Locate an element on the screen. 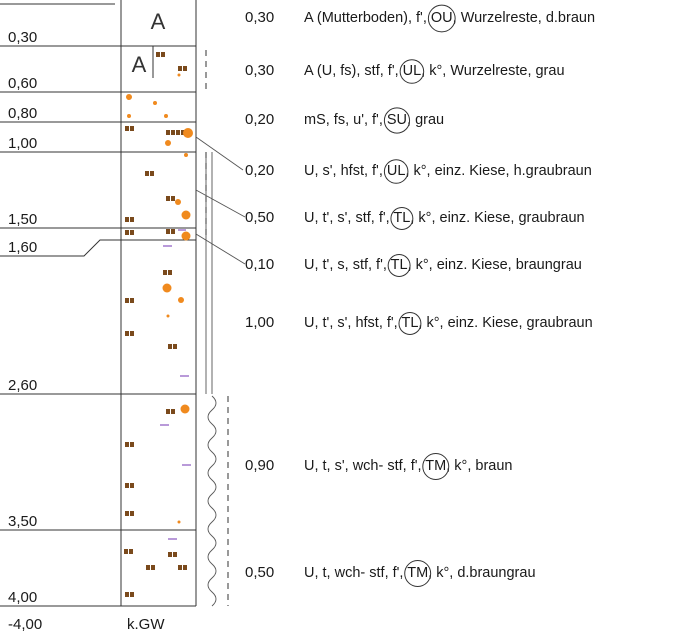  layer-thickness: 0,10 is located at coordinates (259, 264).